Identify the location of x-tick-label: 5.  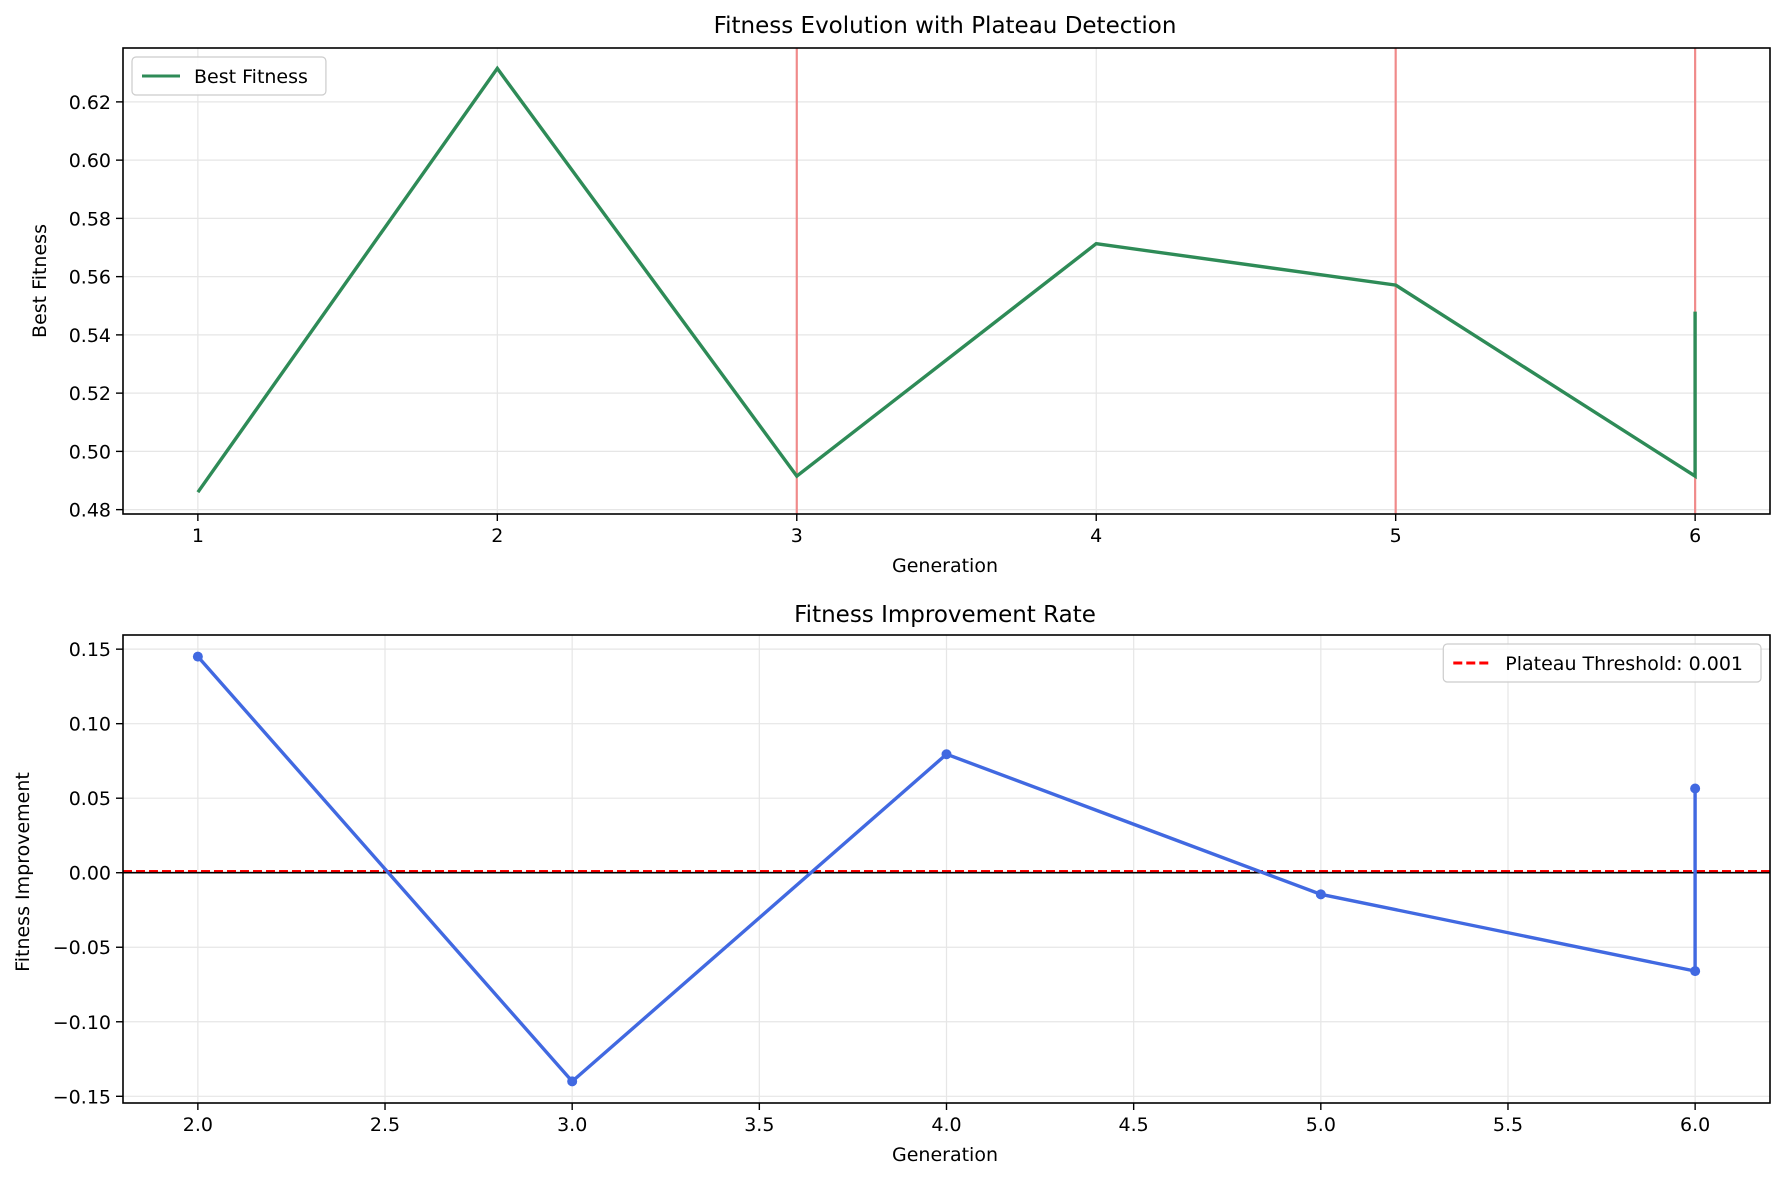
(1396, 536).